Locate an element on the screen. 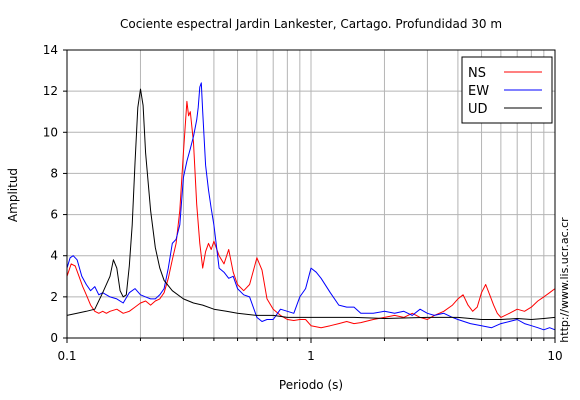 This screenshot has height=400, width=580. y-tick-label: 10 is located at coordinates (50, 132).